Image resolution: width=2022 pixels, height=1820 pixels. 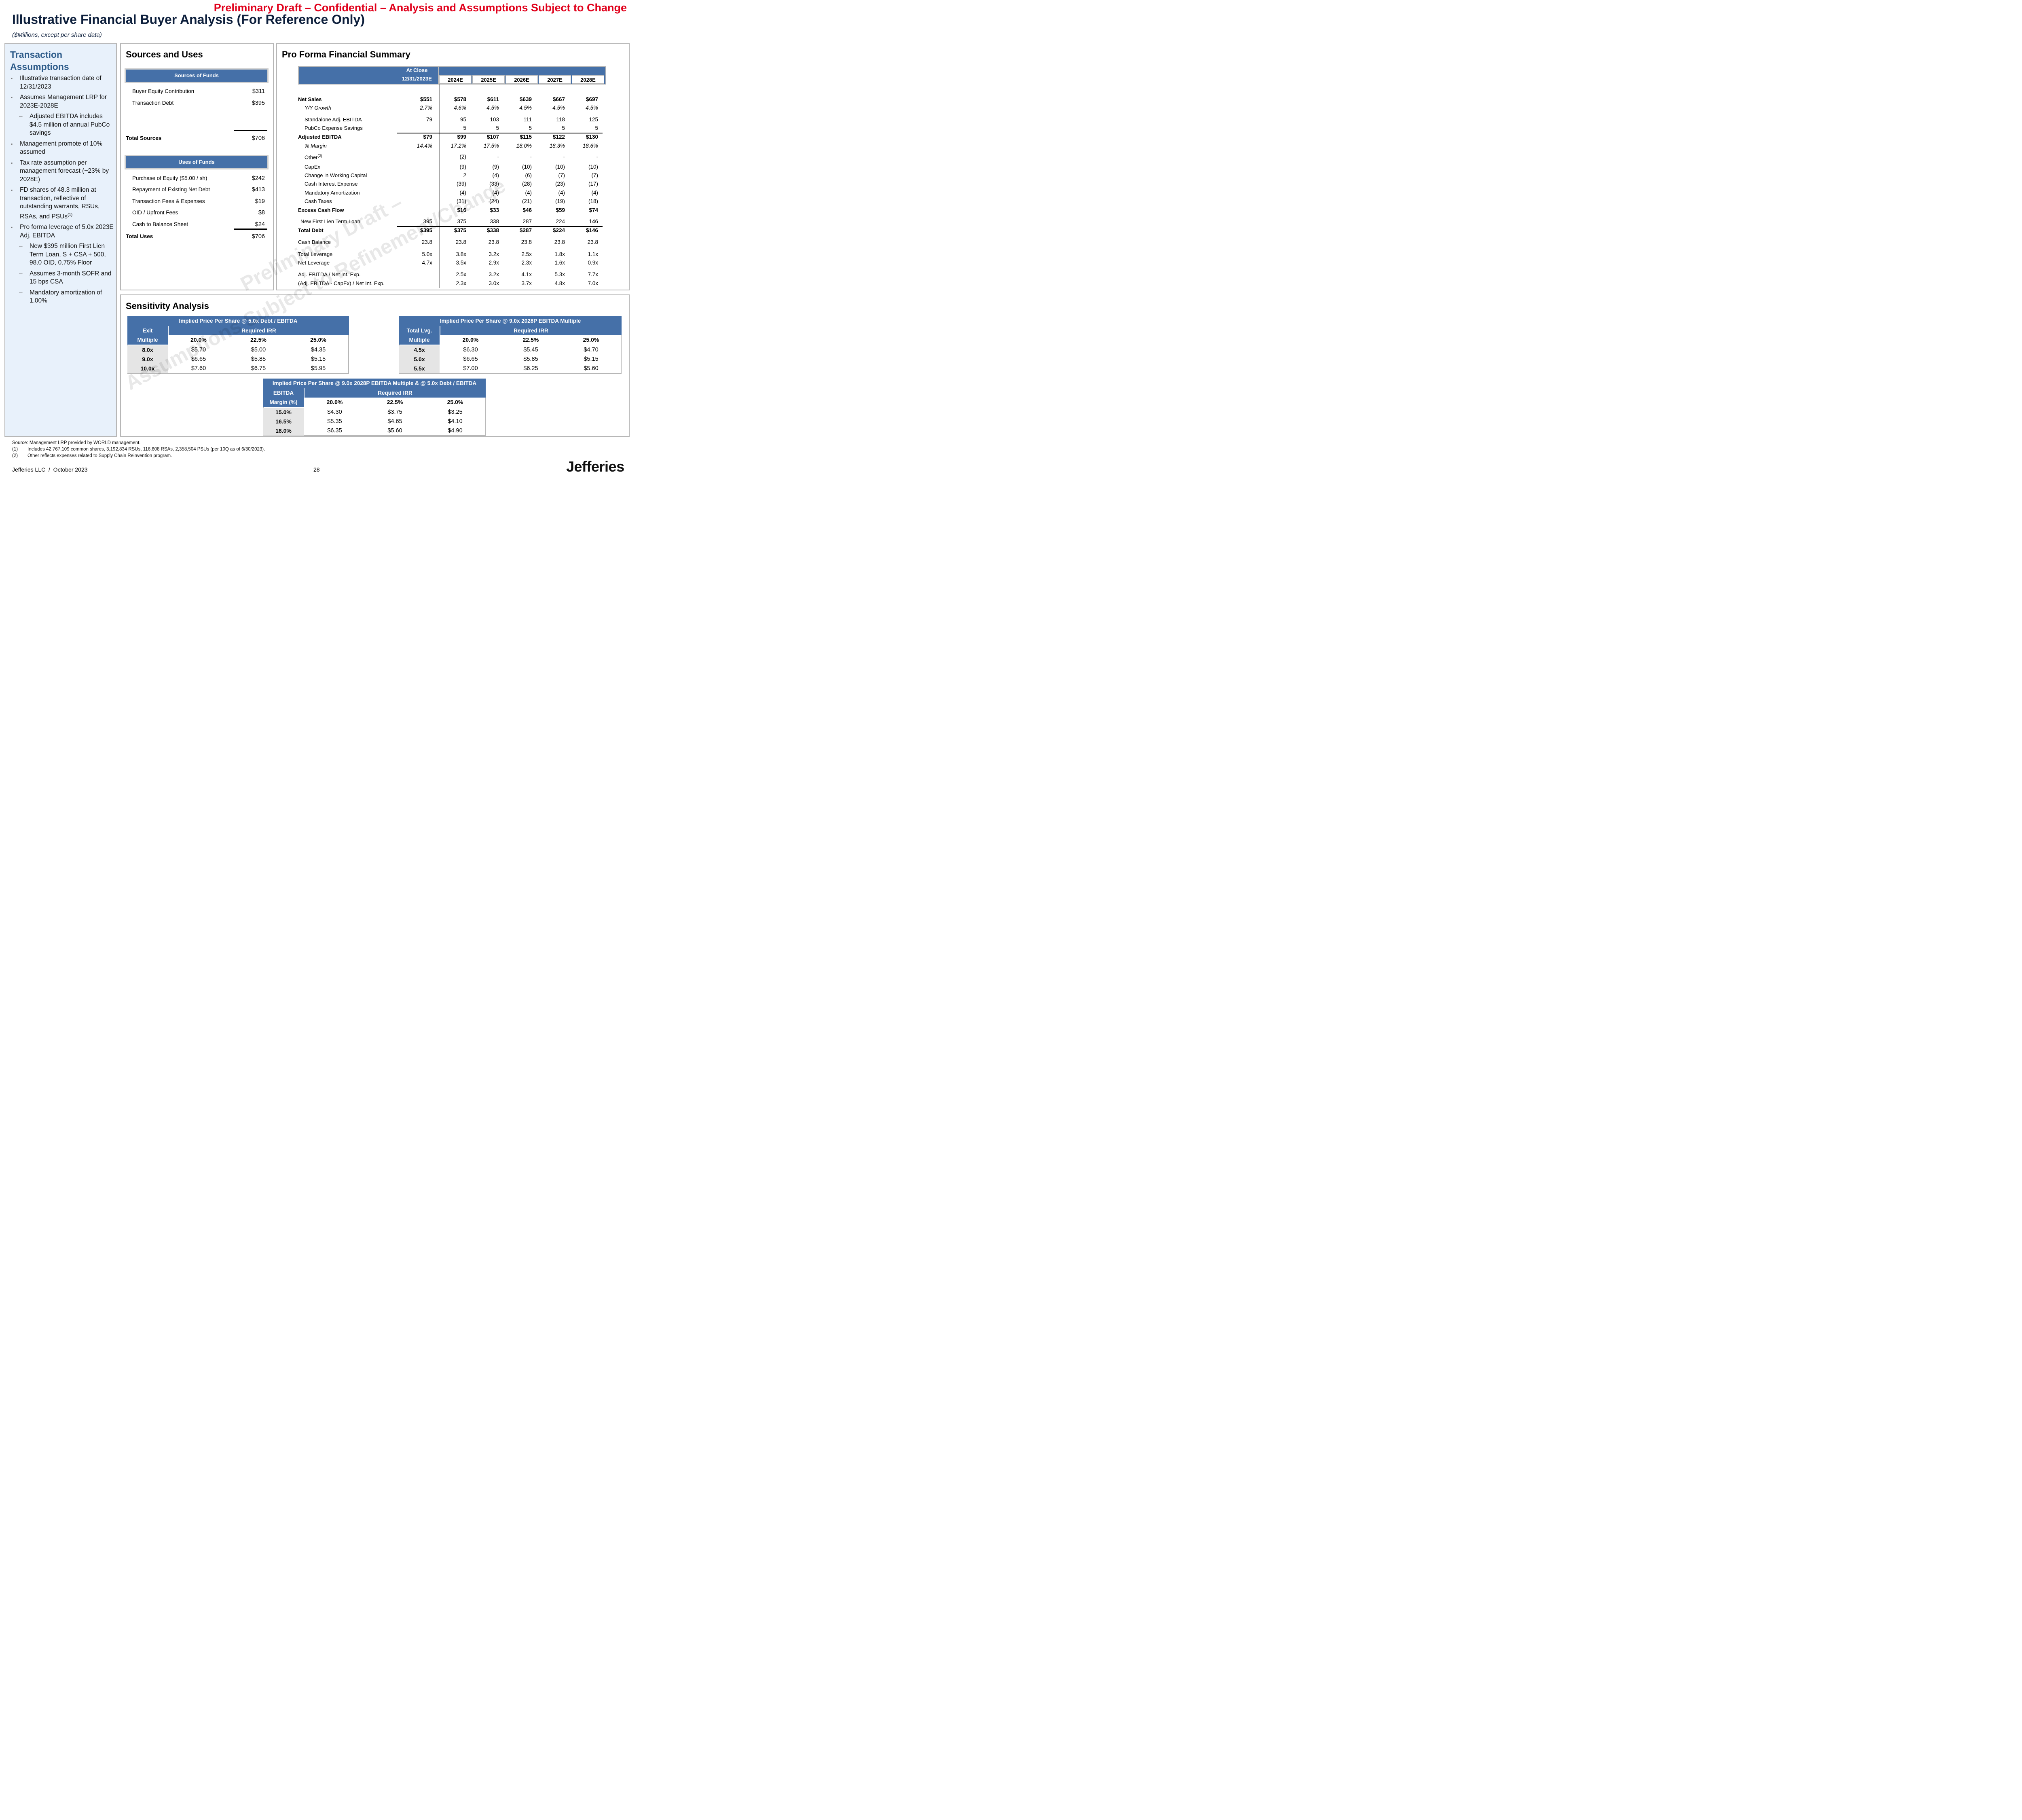 I want to click on use-label: Purchase of Equity ($5.00 / sh), so click(x=169, y=178).